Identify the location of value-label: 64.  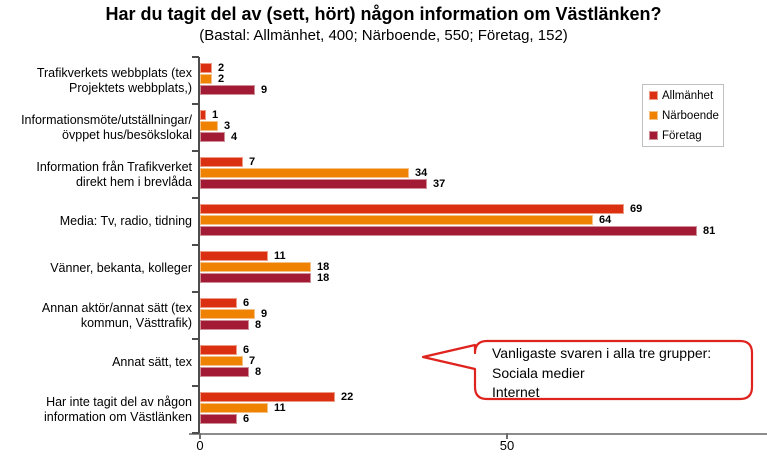
(605, 220).